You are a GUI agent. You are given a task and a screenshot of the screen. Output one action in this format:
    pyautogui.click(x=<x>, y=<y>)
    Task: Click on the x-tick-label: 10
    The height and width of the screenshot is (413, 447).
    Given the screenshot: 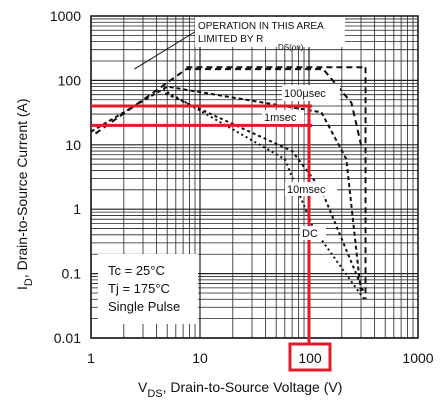 What is the action you would take?
    pyautogui.click(x=200, y=358)
    